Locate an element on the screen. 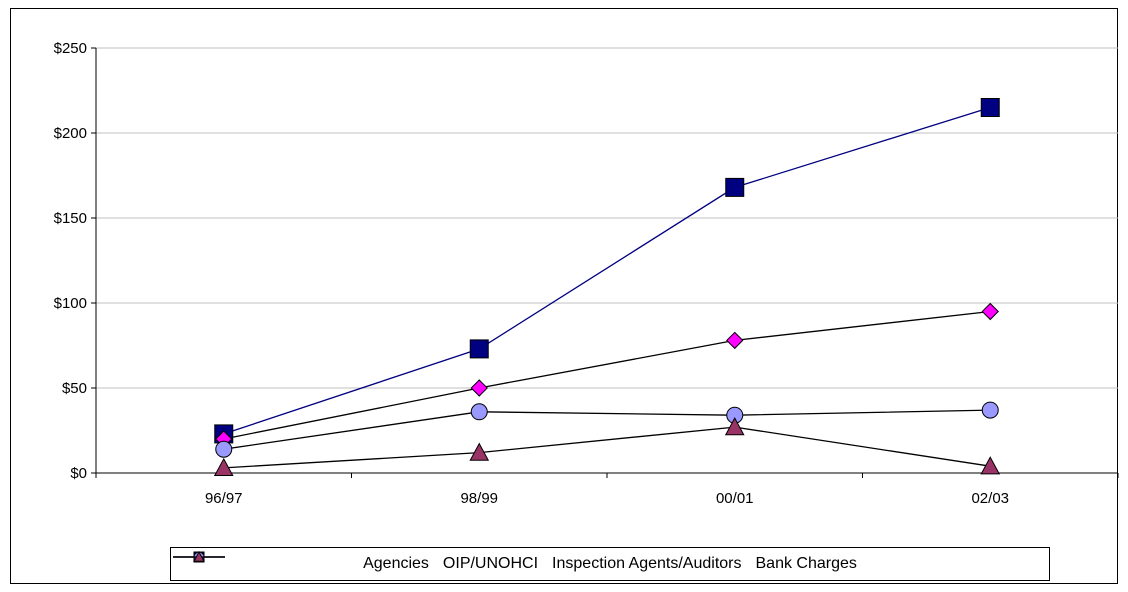 The image size is (1128, 592). y-tick-label-1: $50 is located at coordinates (74, 388).